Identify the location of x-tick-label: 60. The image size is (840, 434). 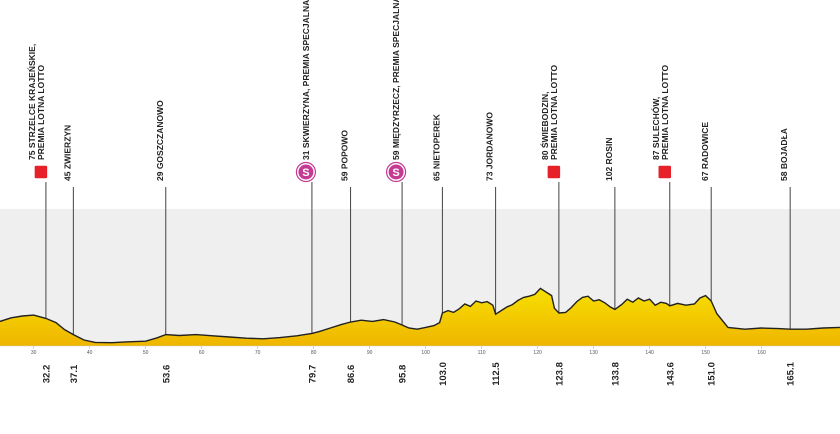
(202, 353).